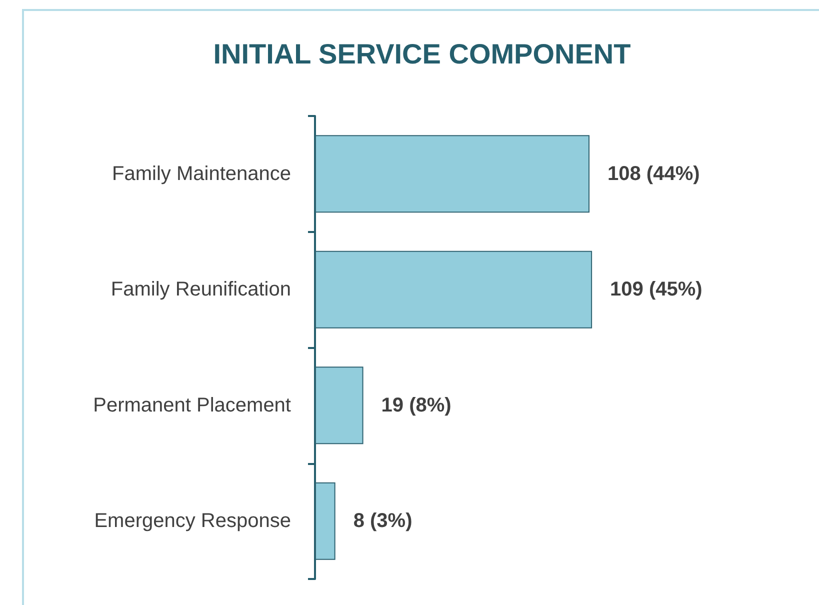  What do you see at coordinates (192, 521) in the screenshot?
I see `y-tick-label: Emergency Response` at bounding box center [192, 521].